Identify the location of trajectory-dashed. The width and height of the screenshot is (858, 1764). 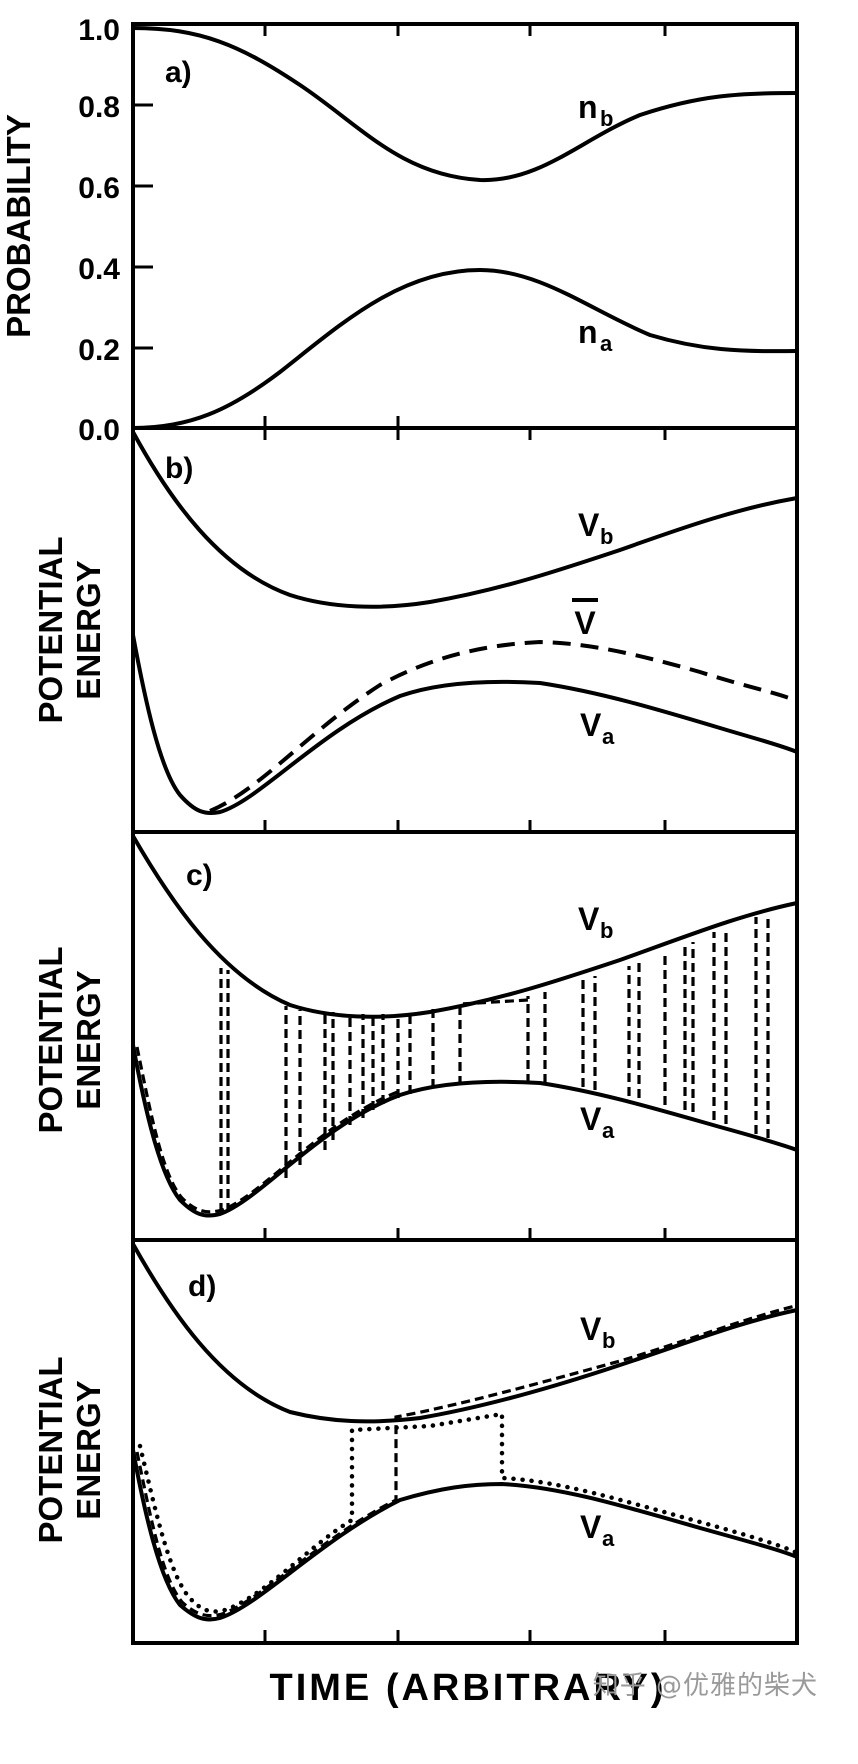
(465, 1461).